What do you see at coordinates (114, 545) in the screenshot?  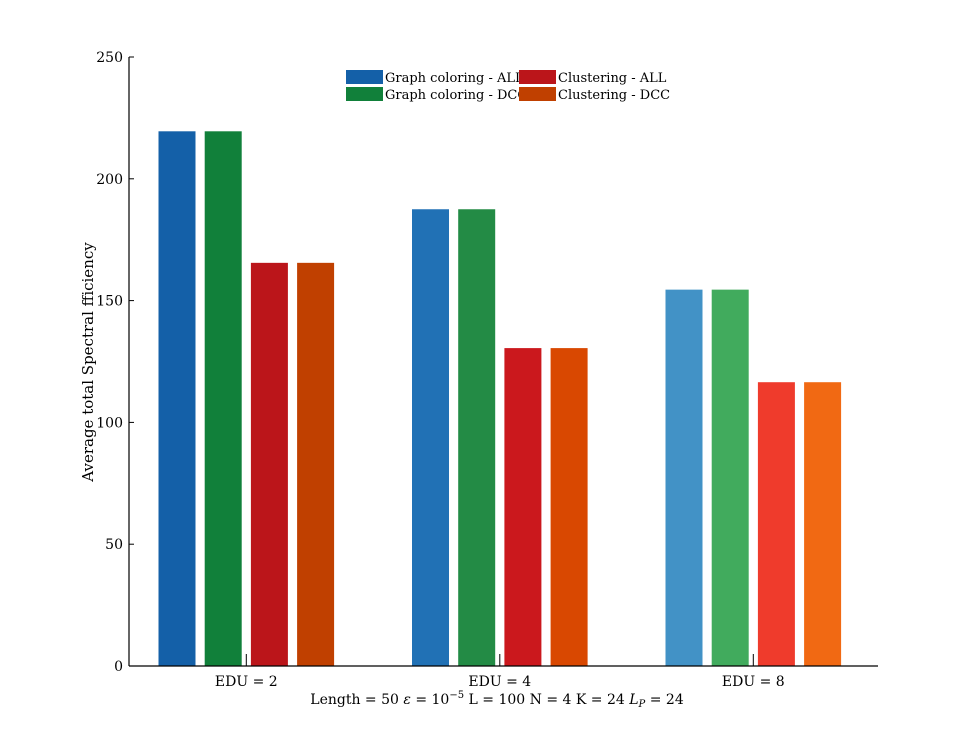 I see `y-tick-label: 50` at bounding box center [114, 545].